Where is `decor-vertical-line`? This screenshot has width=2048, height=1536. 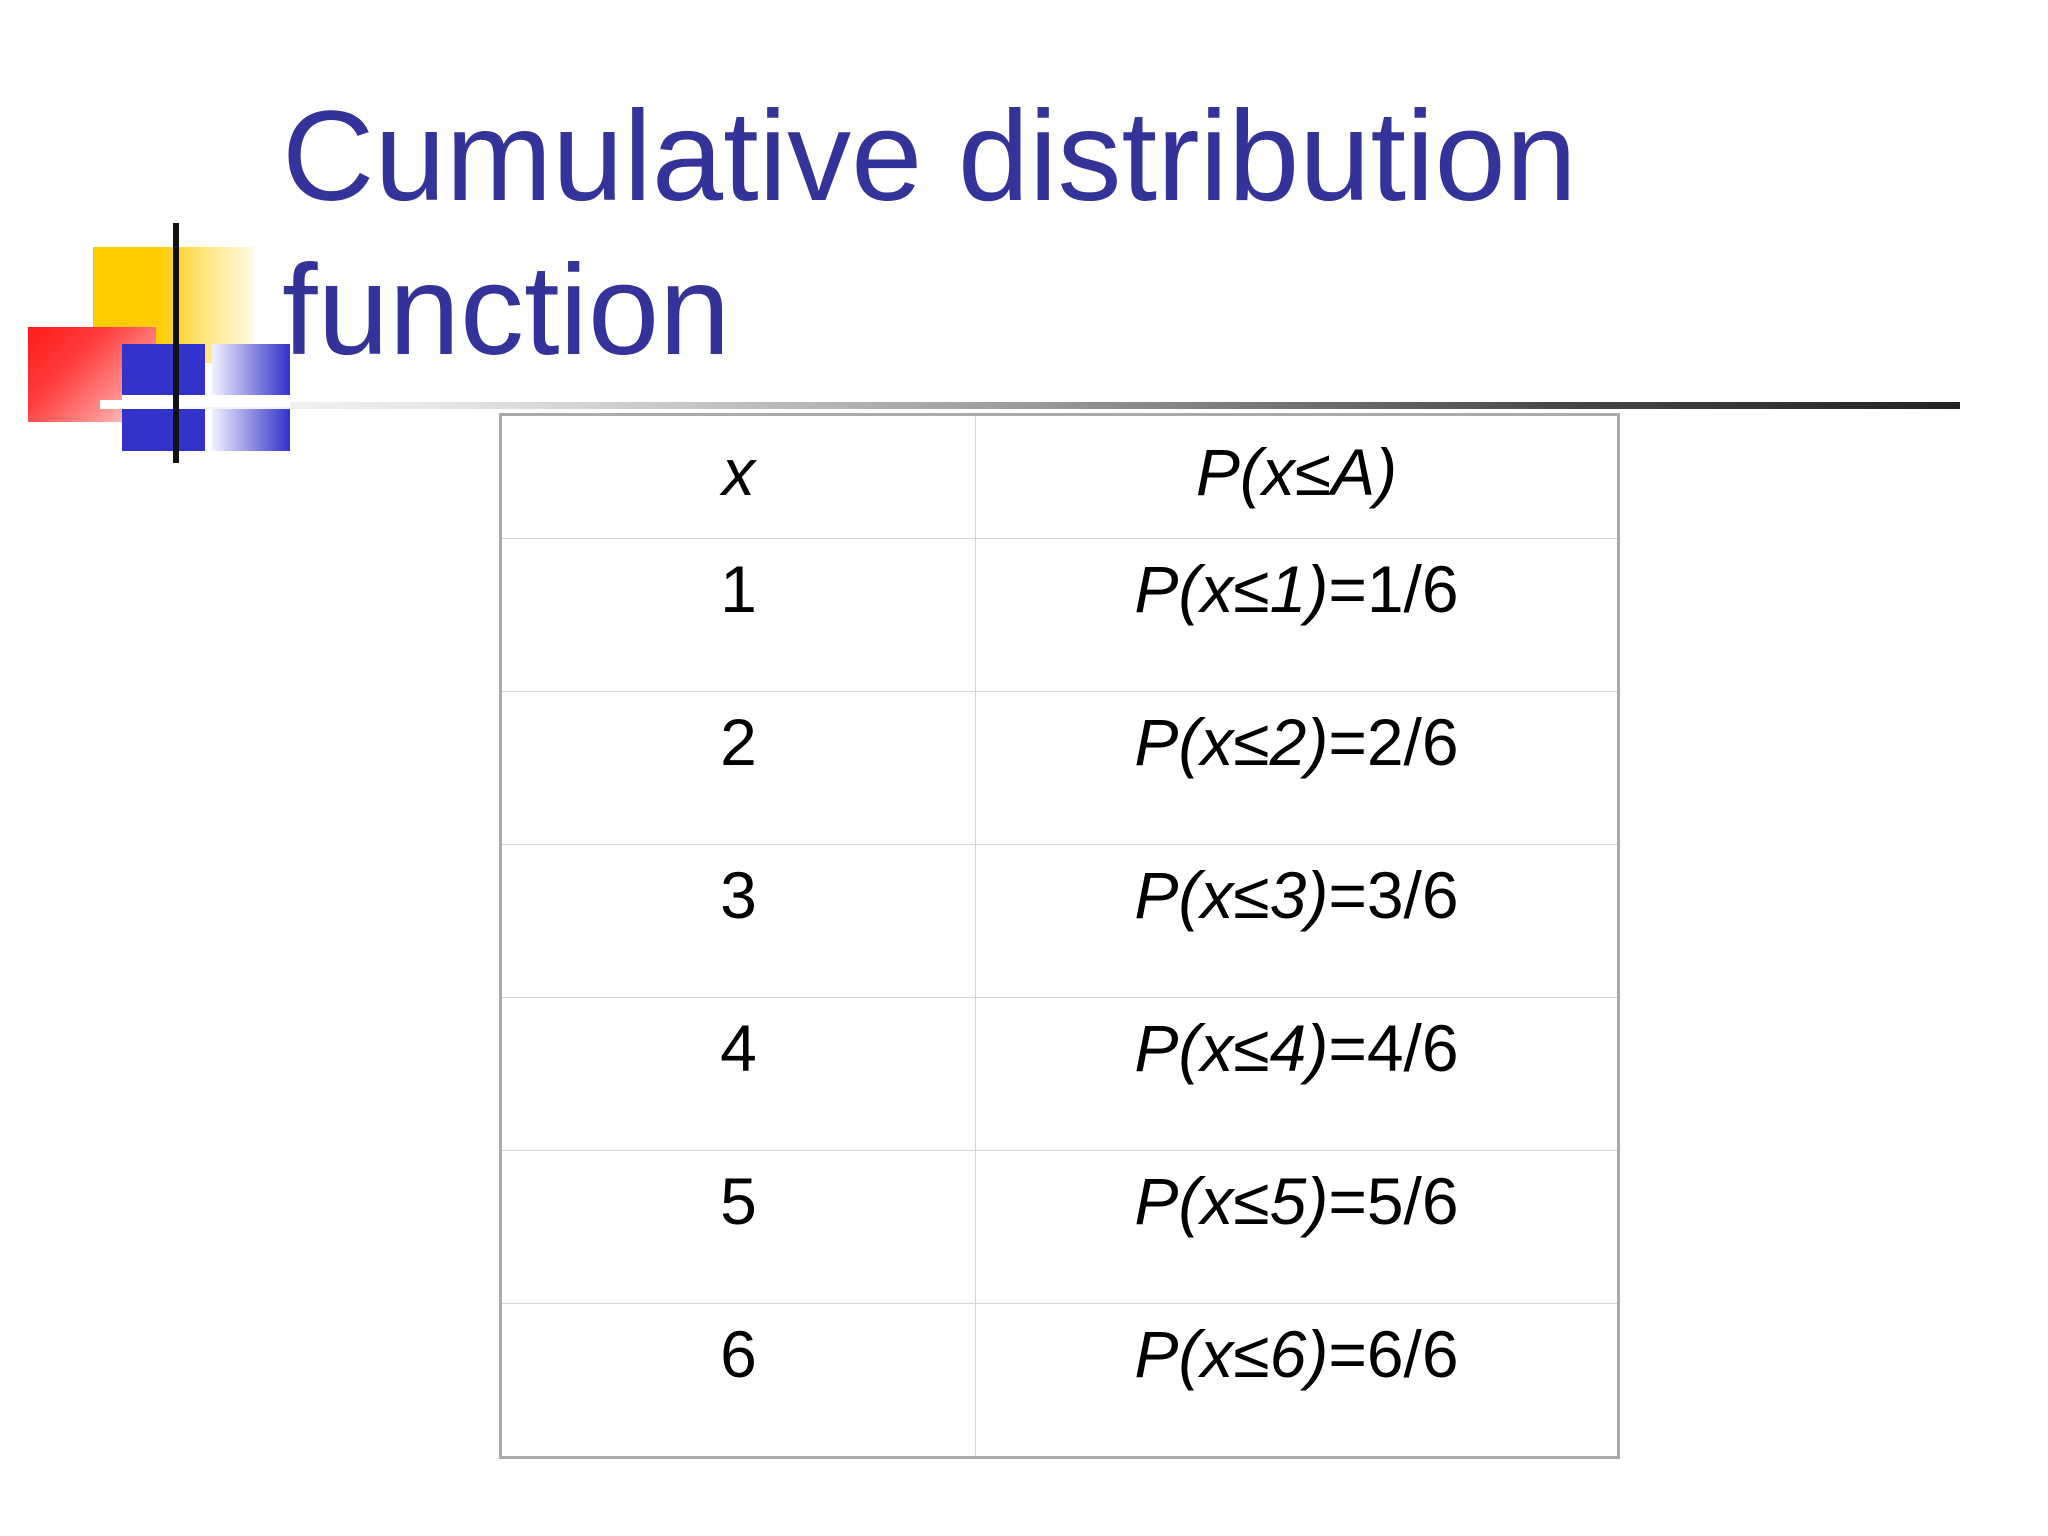
decor-vertical-line is located at coordinates (176, 343).